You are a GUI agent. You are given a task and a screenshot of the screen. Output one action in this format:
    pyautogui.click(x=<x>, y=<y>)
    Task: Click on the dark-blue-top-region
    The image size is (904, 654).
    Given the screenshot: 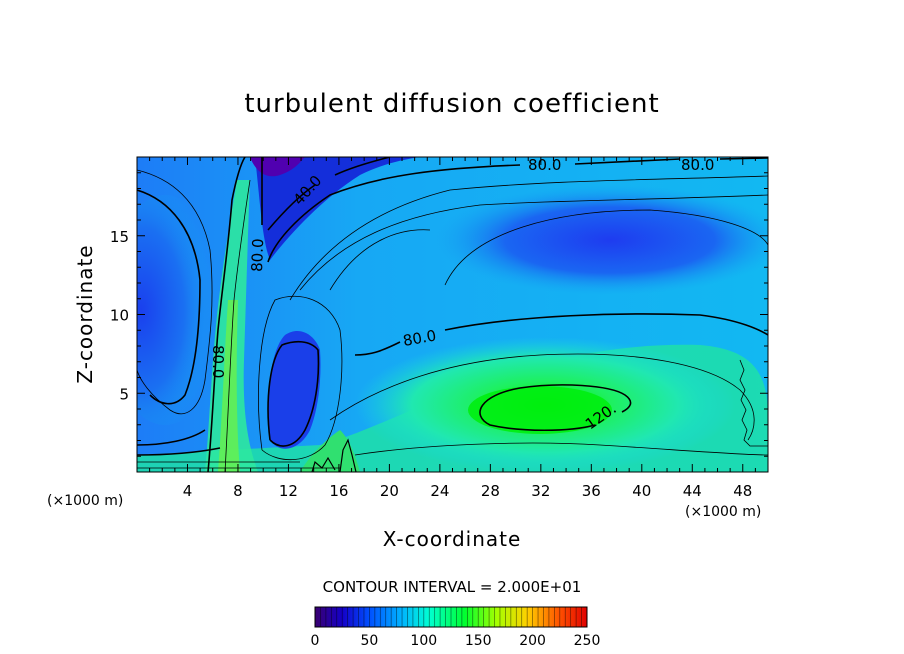 What is the action you would take?
    pyautogui.click(x=337, y=208)
    